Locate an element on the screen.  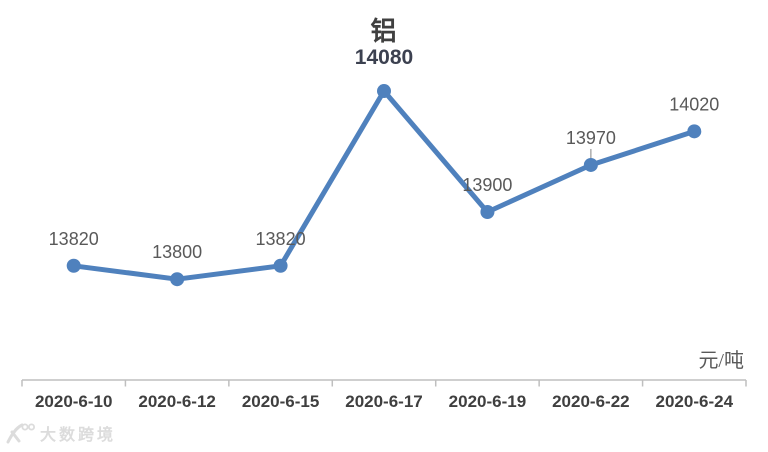
data-label: 13800 is located at coordinates (177, 252).